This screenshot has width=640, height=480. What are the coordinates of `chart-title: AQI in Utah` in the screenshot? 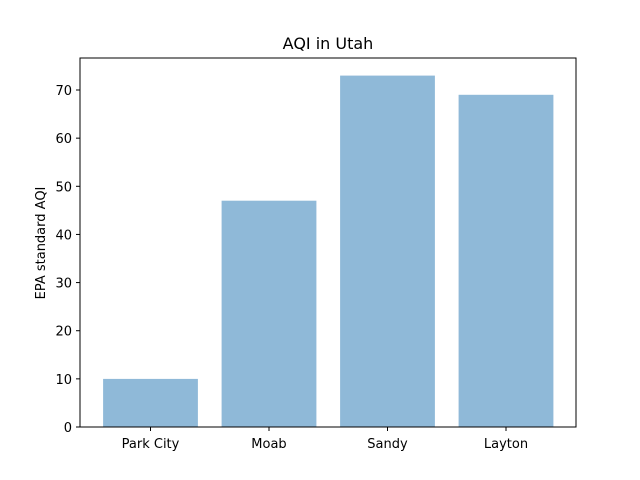 It's located at (328, 43).